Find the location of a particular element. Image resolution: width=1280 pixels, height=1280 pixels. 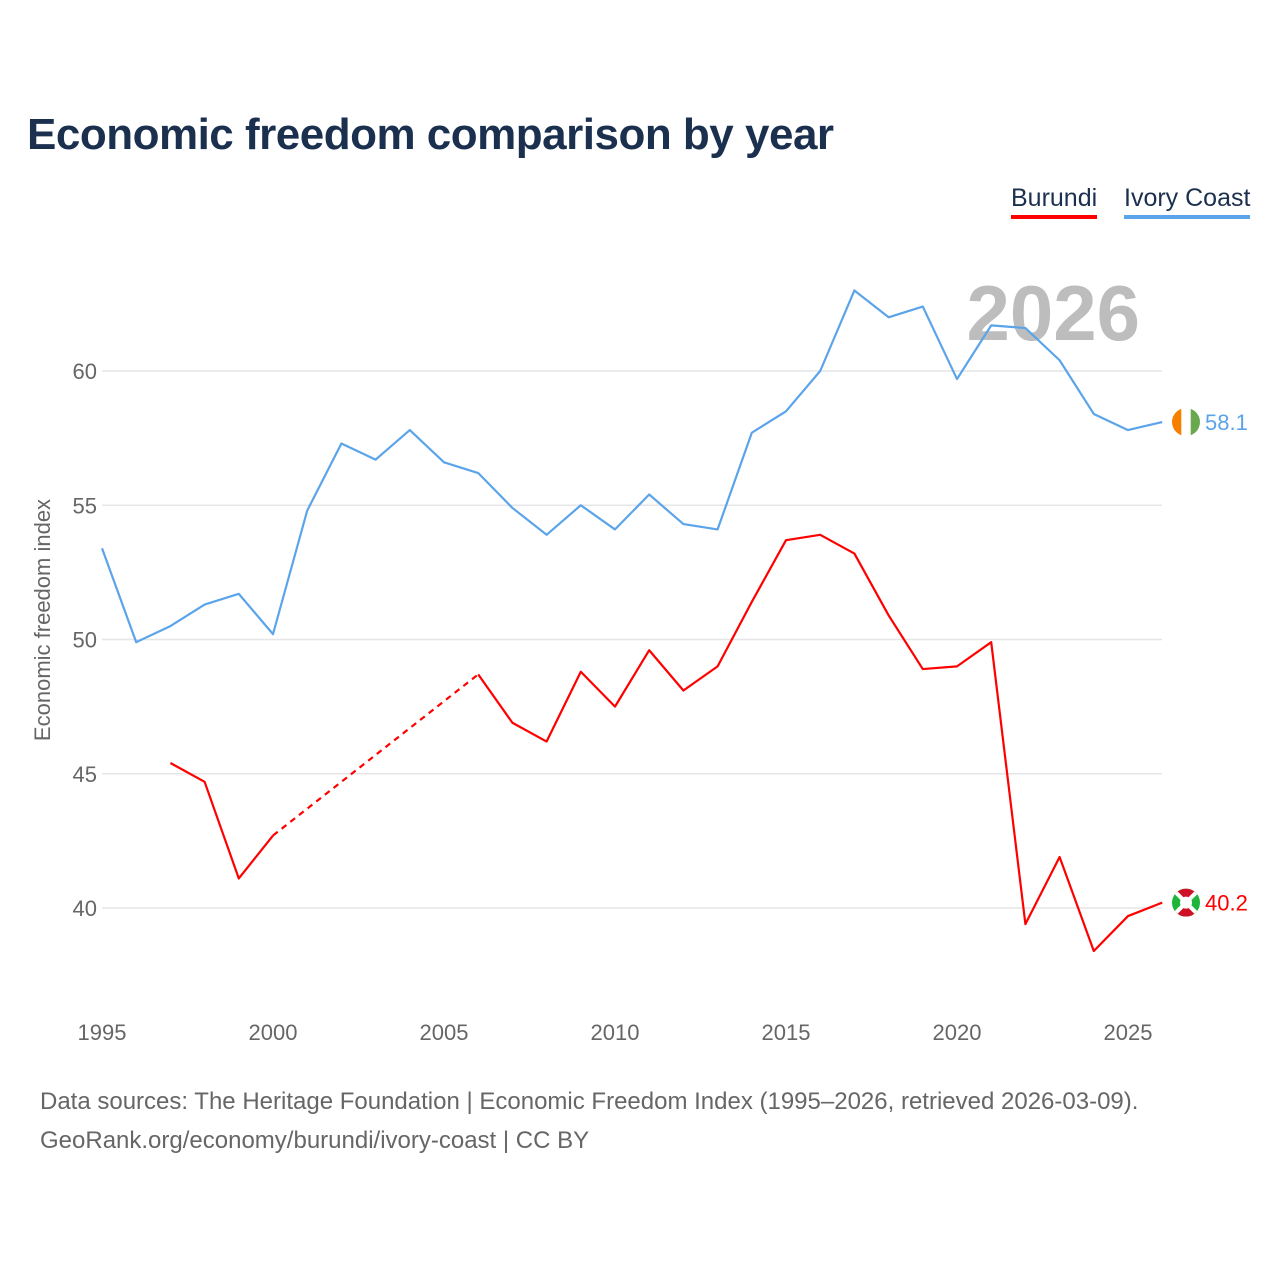

series-line-burundi is located at coordinates (221, 821).